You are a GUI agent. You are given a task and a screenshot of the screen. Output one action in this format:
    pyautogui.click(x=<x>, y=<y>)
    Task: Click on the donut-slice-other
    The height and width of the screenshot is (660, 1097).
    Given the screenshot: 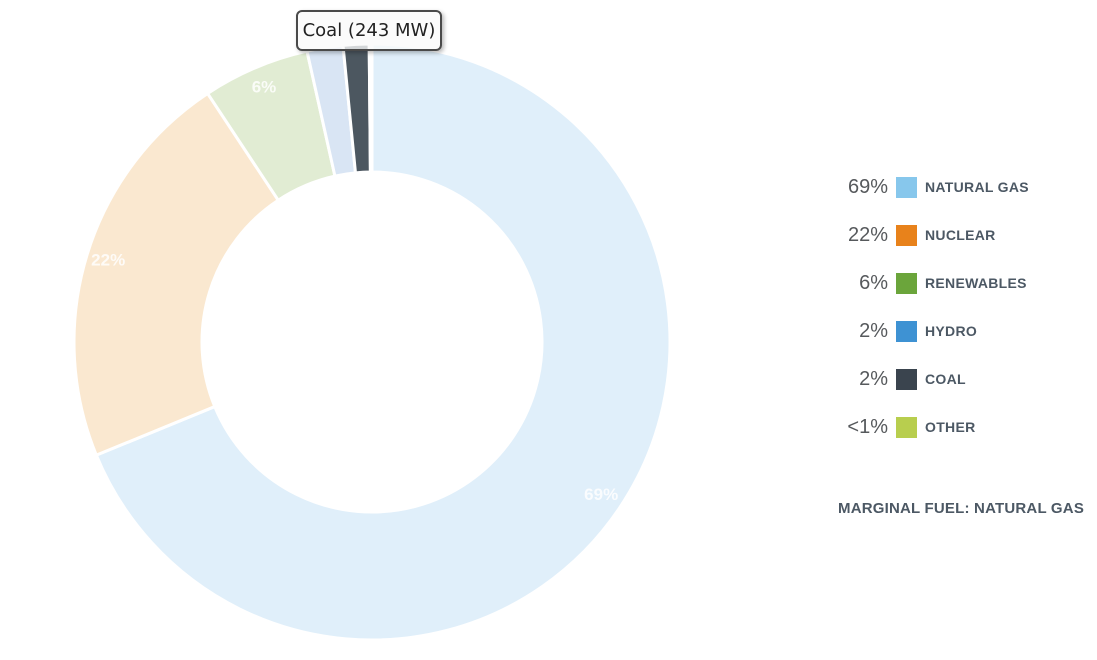 What is the action you would take?
    pyautogui.click(x=370, y=108)
    